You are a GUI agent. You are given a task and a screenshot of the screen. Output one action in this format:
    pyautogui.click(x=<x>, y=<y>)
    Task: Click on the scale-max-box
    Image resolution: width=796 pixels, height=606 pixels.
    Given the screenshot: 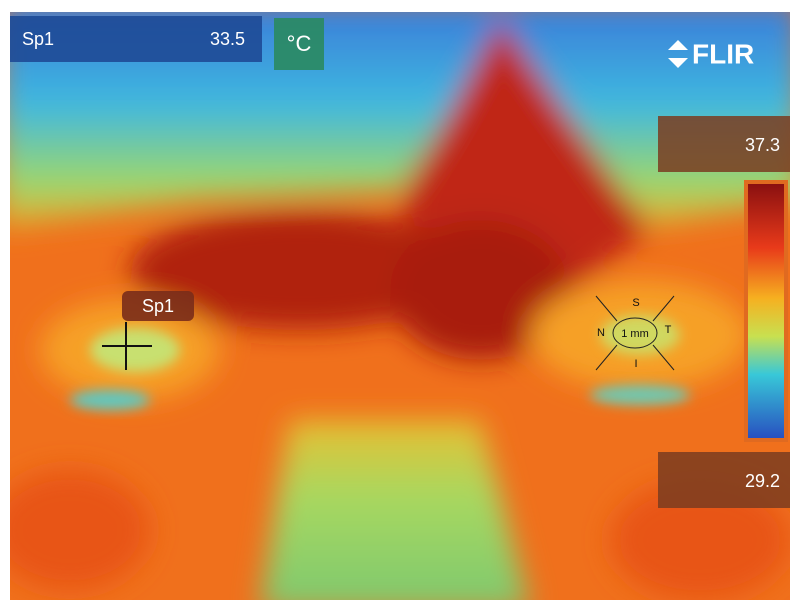 What is the action you would take?
    pyautogui.click(x=724, y=144)
    